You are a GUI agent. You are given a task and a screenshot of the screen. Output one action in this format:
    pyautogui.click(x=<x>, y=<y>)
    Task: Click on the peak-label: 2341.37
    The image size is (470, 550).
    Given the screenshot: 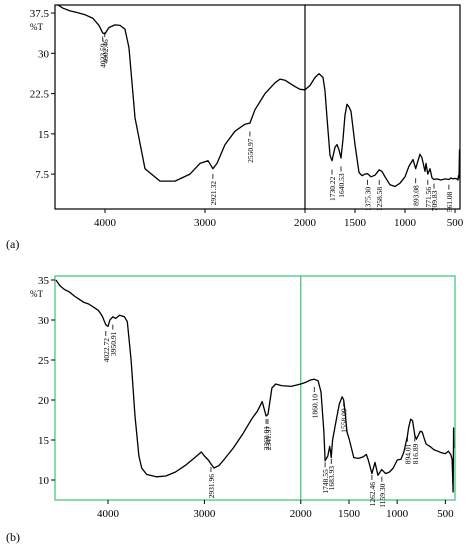 What is the action you would take?
    pyautogui.click(x=268, y=438)
    